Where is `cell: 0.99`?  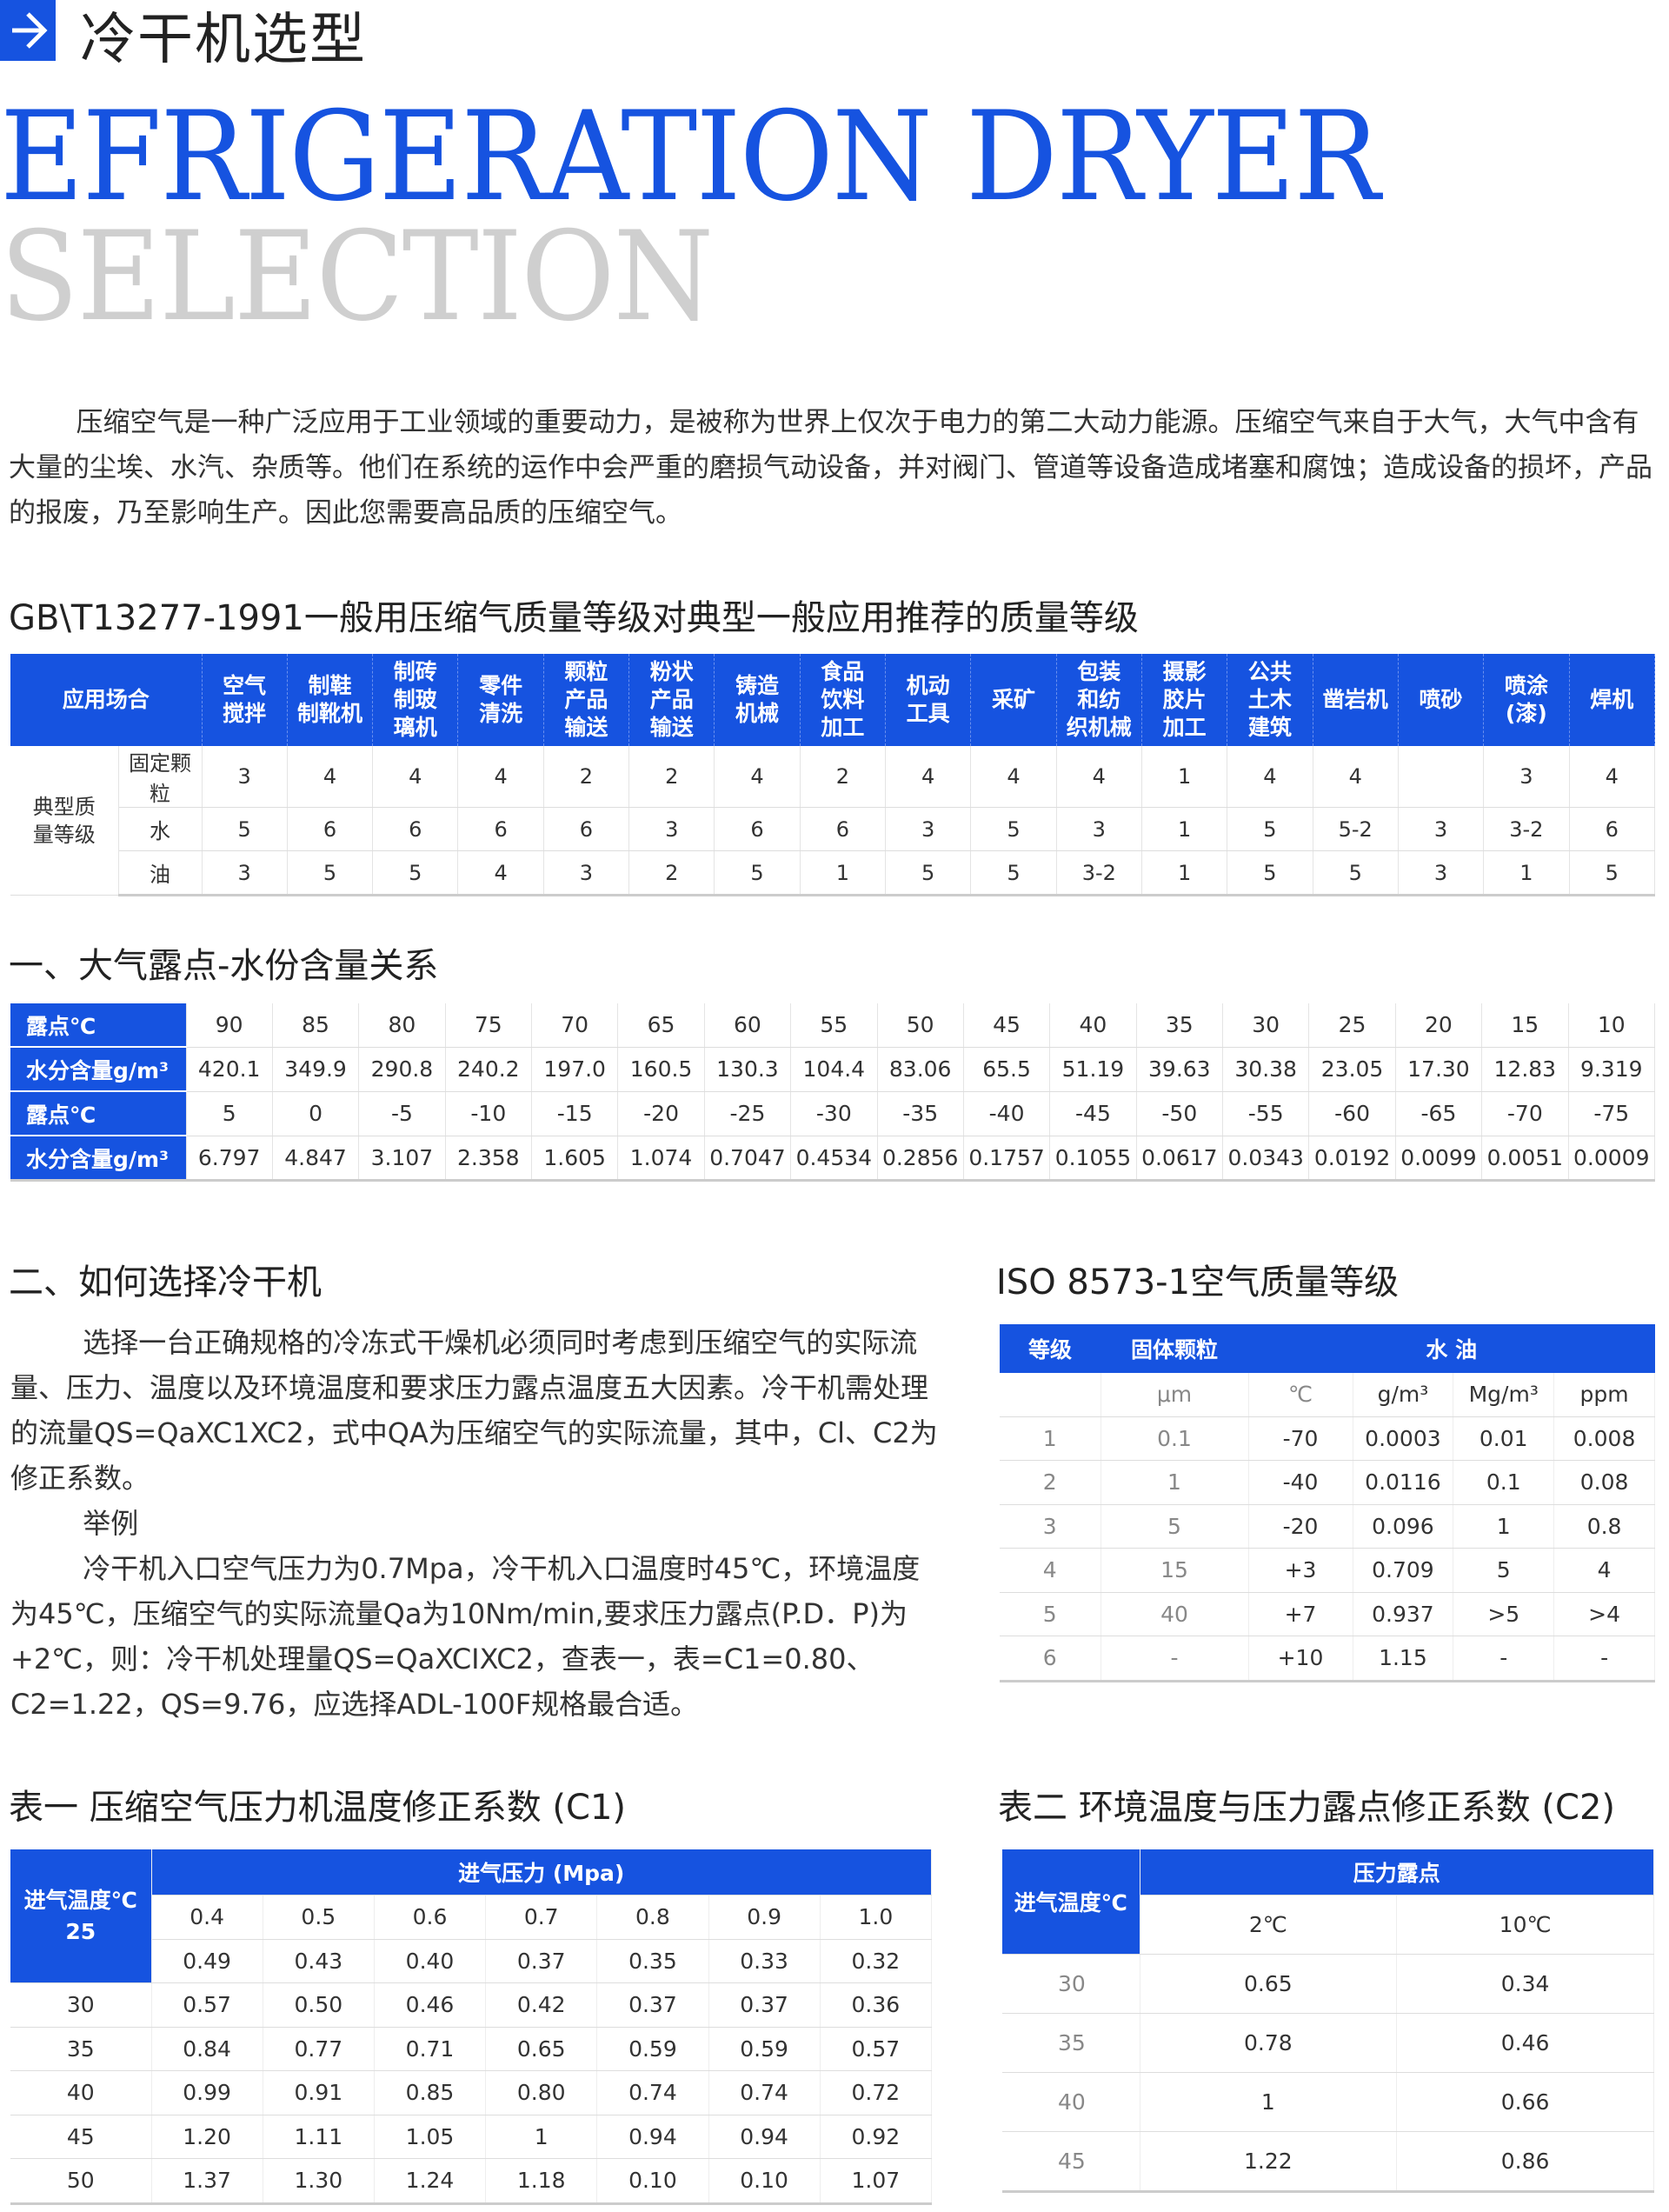 cell: 0.99 is located at coordinates (207, 2093).